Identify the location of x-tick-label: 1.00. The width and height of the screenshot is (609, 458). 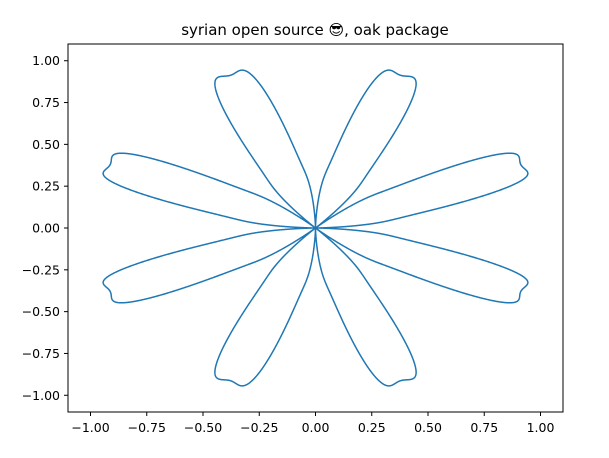
(541, 427).